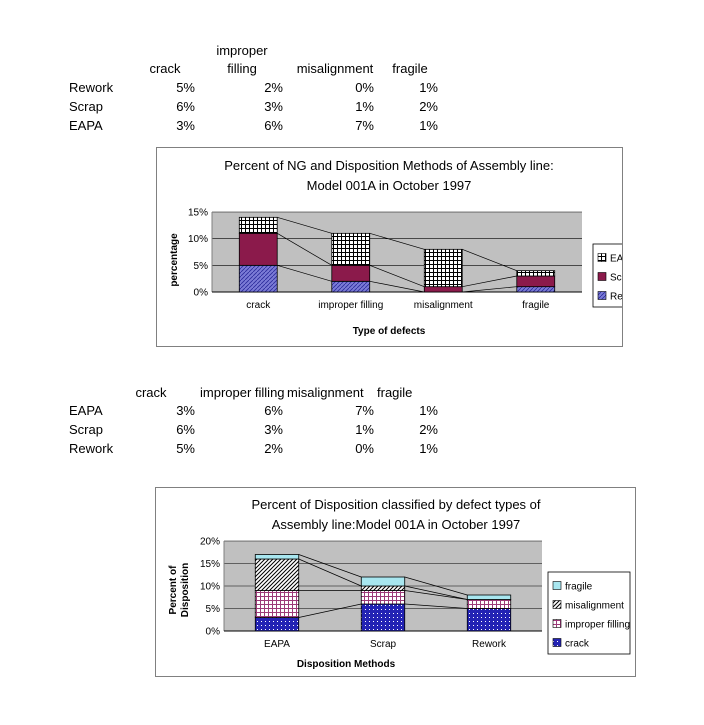 Image resolution: width=704 pixels, height=725 pixels. Describe the element at coordinates (389, 185) in the screenshot. I see `chart1-title-line2: Model 001A in October 1997` at that location.